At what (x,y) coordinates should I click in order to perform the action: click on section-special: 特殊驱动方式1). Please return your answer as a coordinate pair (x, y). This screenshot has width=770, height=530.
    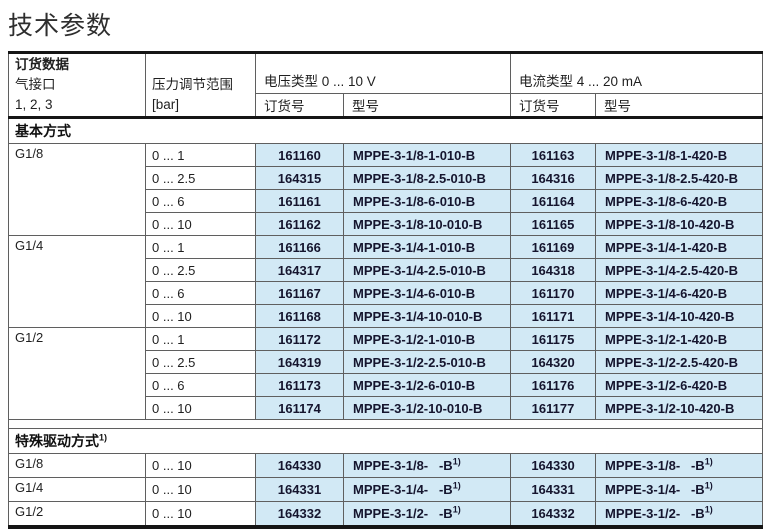
    Looking at the image, I should click on (385, 441).